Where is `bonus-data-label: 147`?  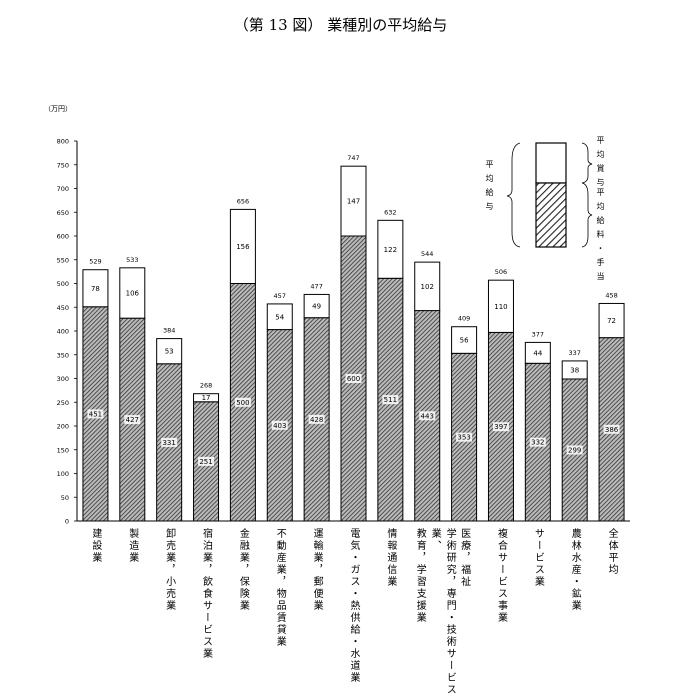 bonus-data-label: 147 is located at coordinates (353, 202).